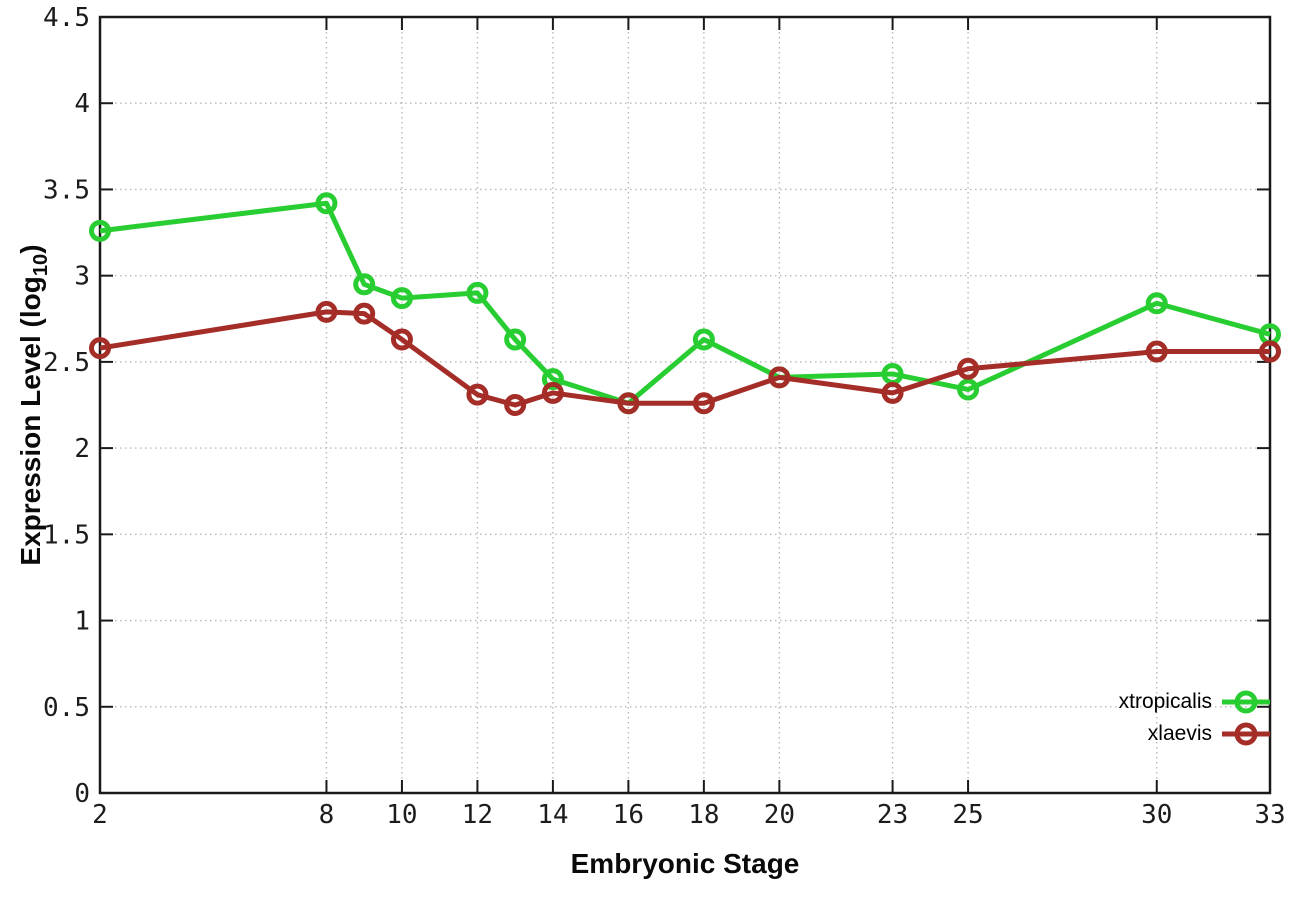 Image resolution: width=1296 pixels, height=907 pixels. Describe the element at coordinates (703, 815) in the screenshot. I see `x-tick-label: 18` at that location.